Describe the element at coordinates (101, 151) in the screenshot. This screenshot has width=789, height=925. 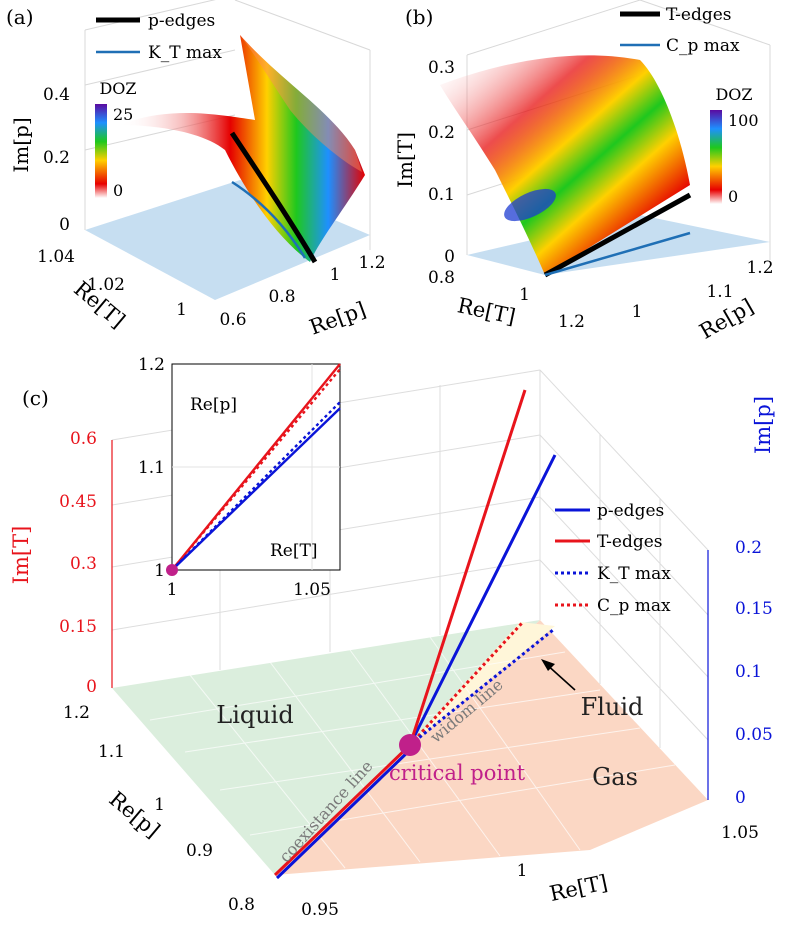
I see `panel-a-colorbar` at that location.